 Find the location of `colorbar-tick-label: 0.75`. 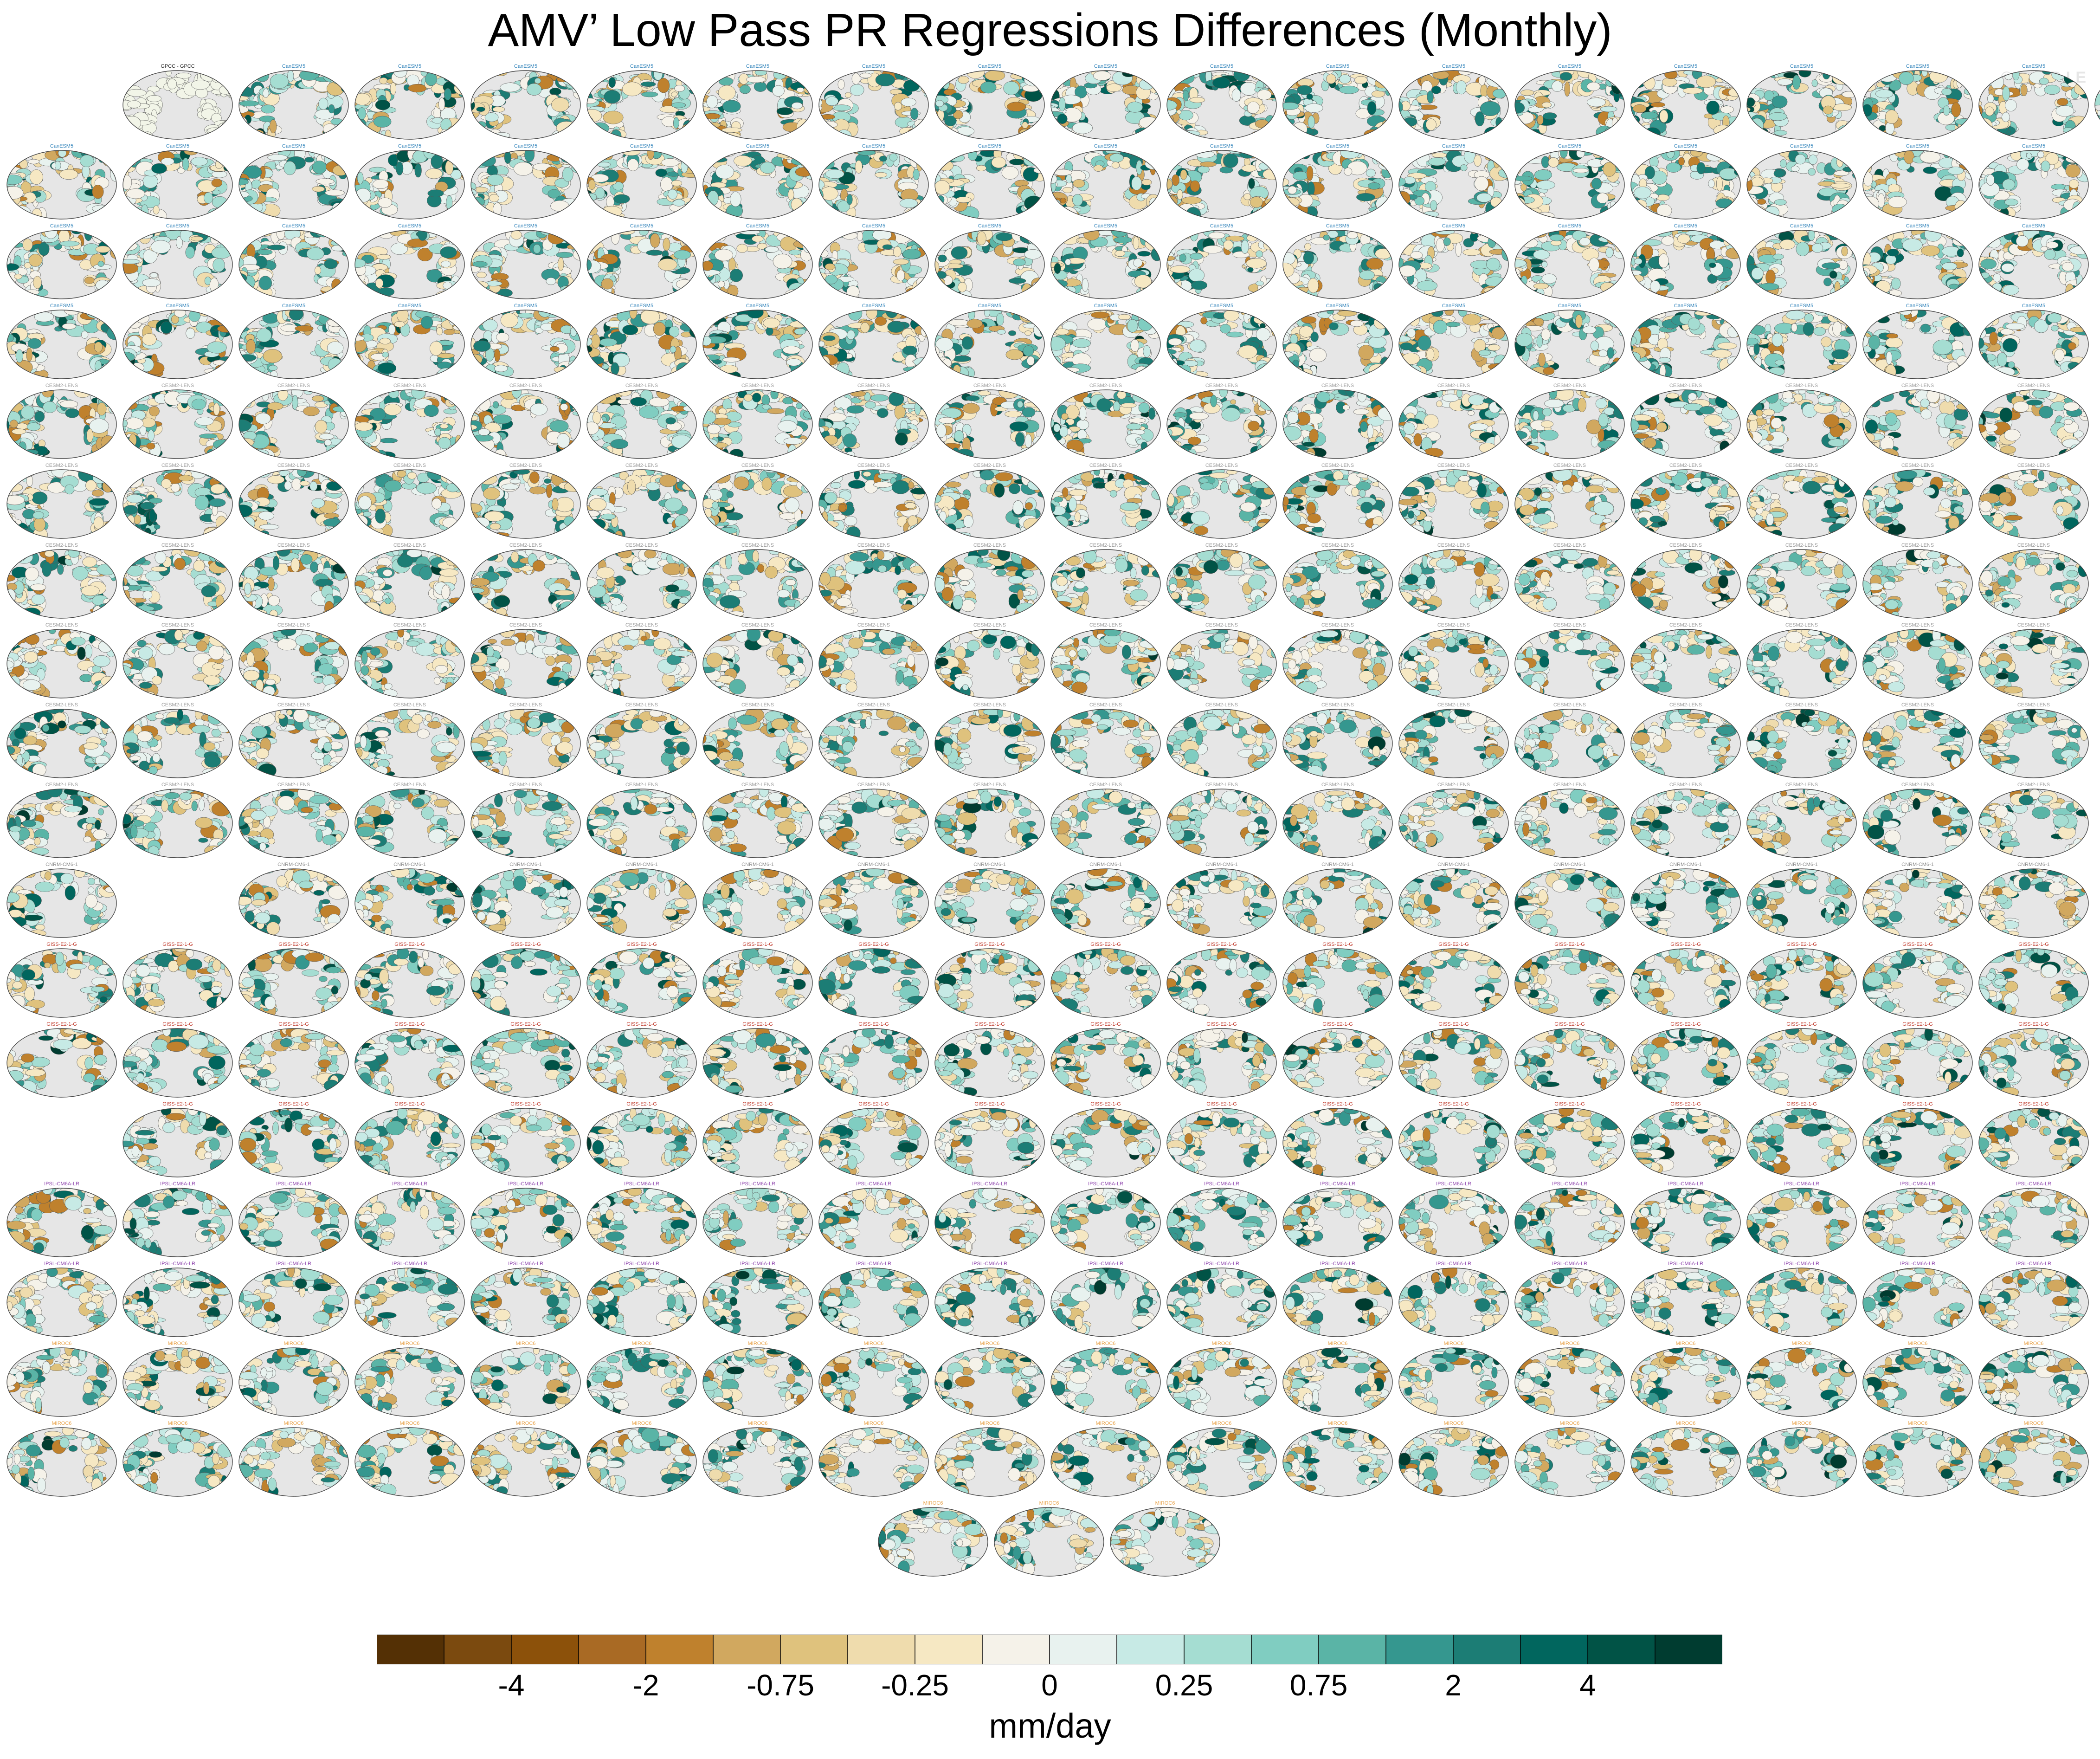

colorbar-tick-label: 0.75 is located at coordinates (1318, 1685).